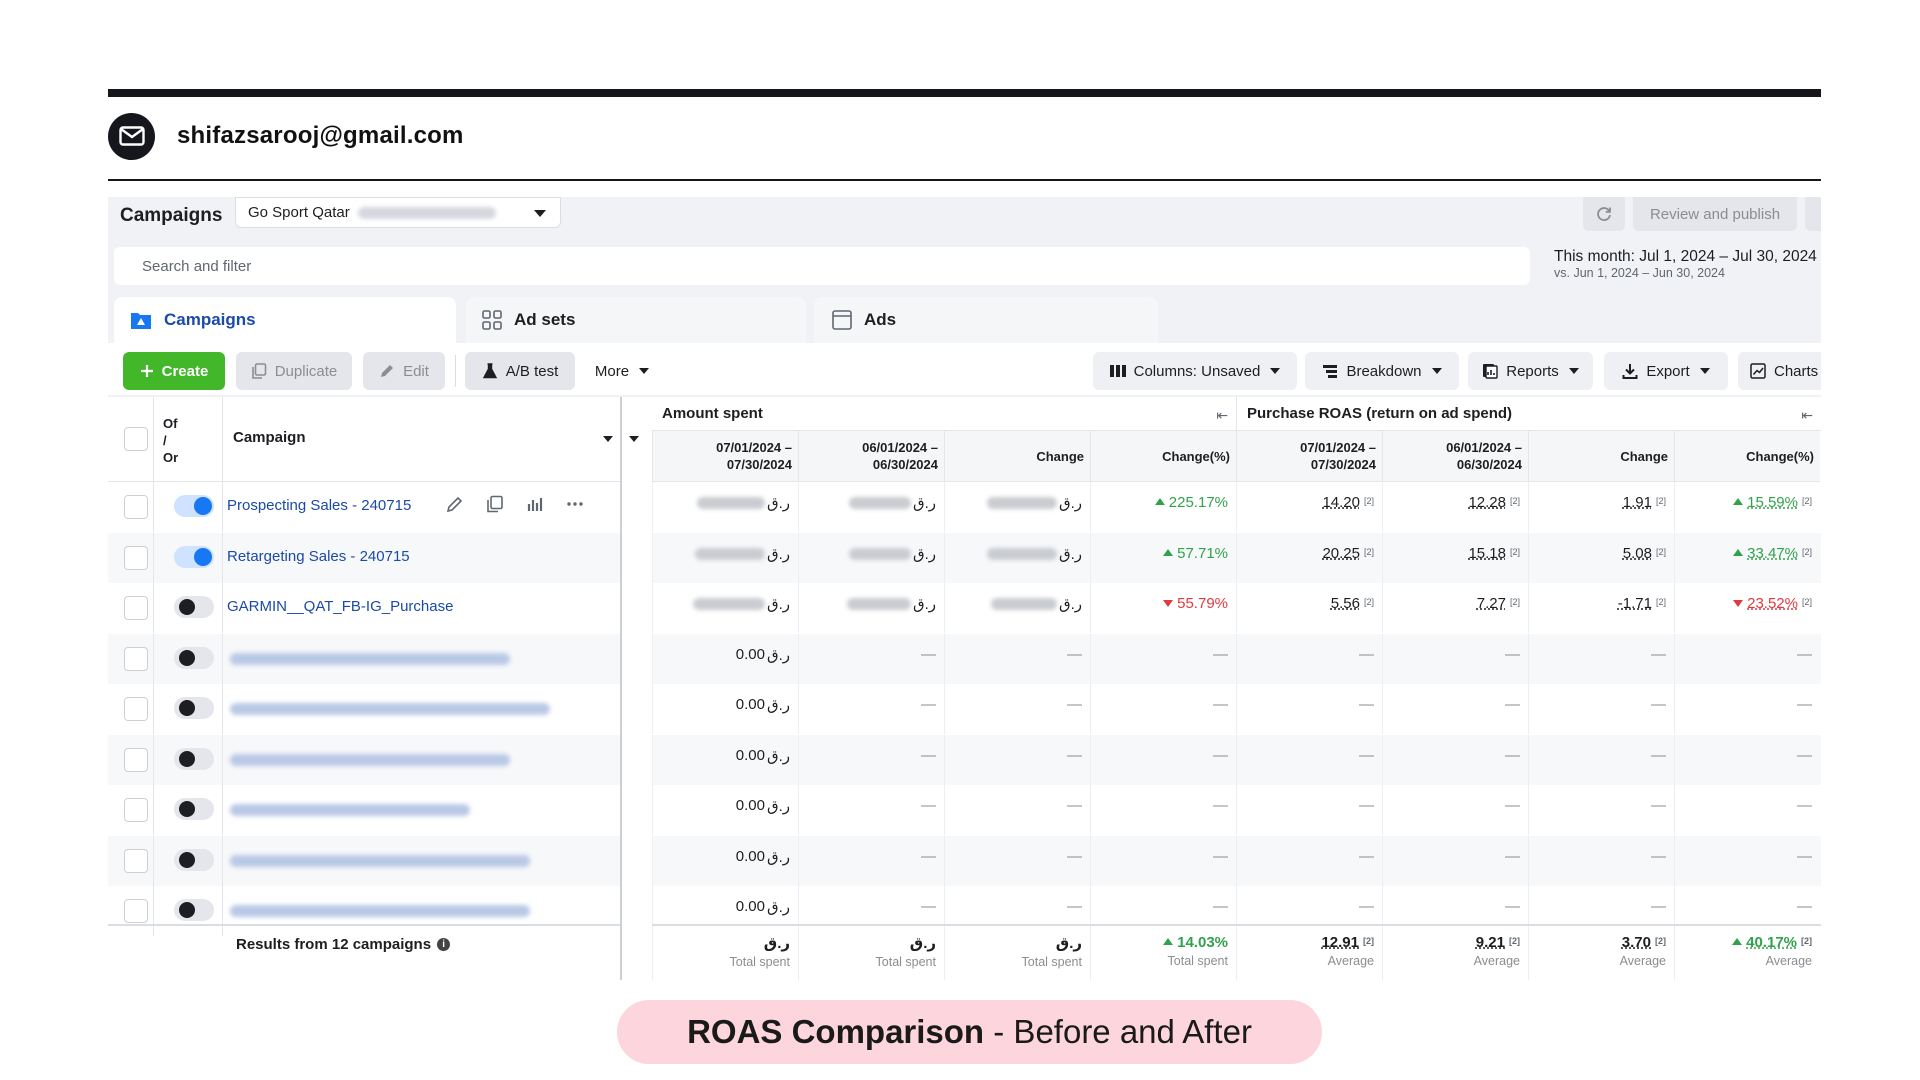 The width and height of the screenshot is (1920, 1080). Describe the element at coordinates (444, 944) in the screenshot. I see `info-icon: i` at that location.